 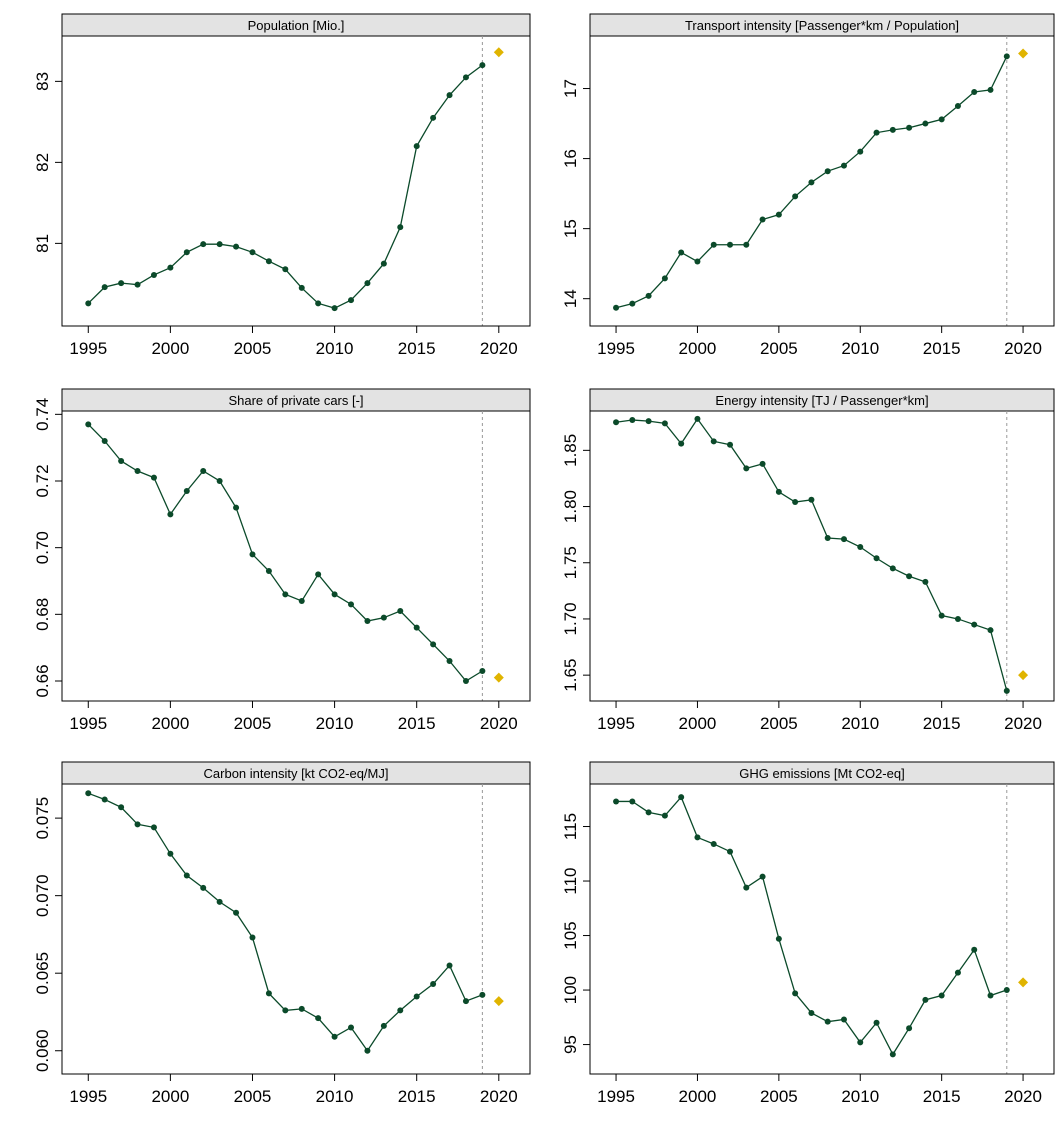 What do you see at coordinates (570, 562) in the screenshot?
I see `y-tick-label: 1.75` at bounding box center [570, 562].